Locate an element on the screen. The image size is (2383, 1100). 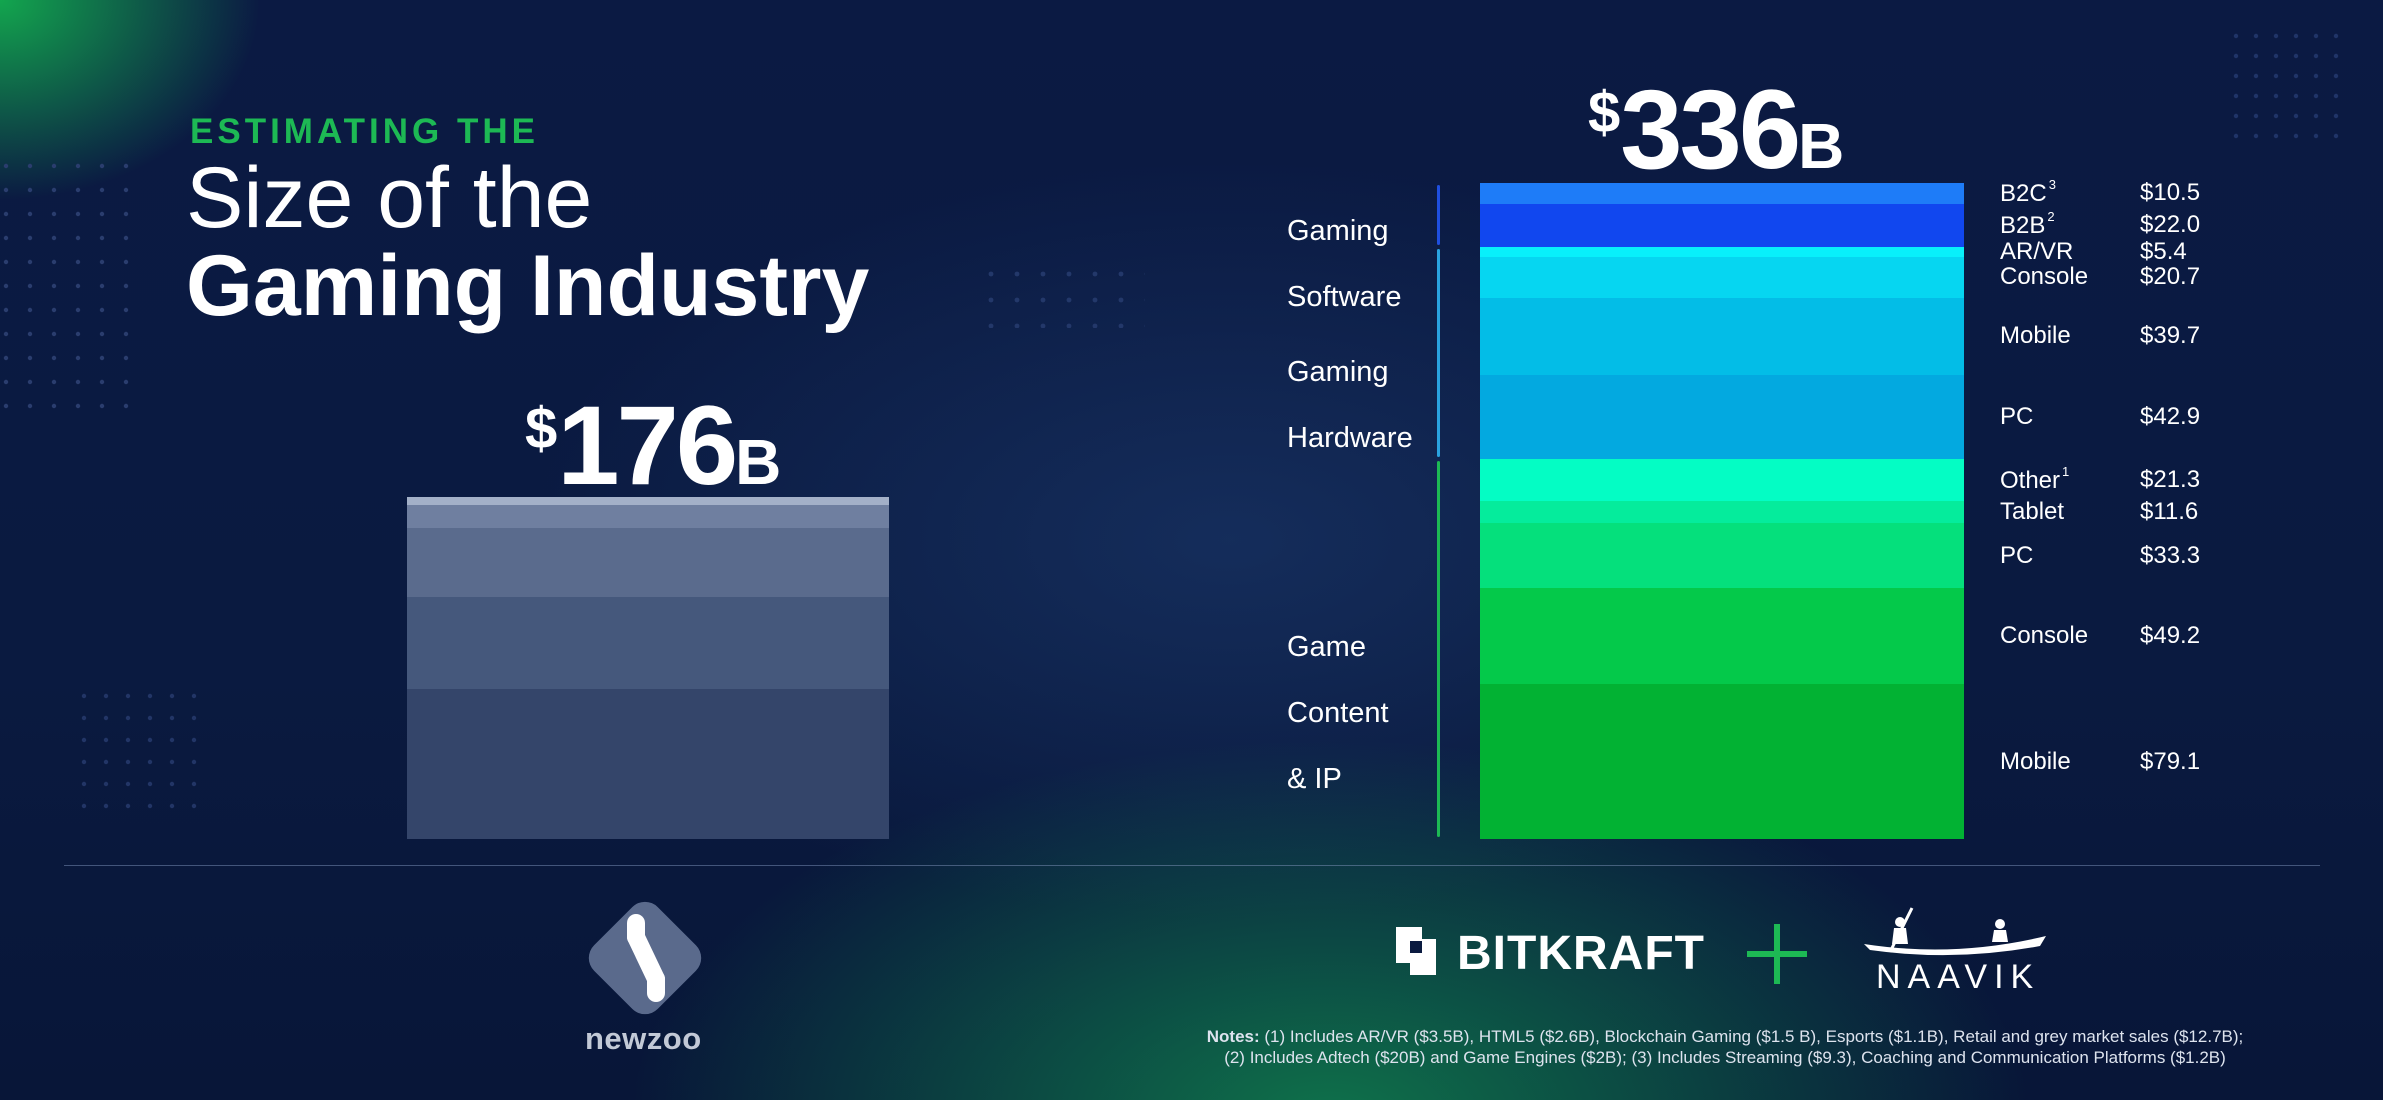
group-label-hardware-line-1: Gaming is located at coordinates (1338, 372).